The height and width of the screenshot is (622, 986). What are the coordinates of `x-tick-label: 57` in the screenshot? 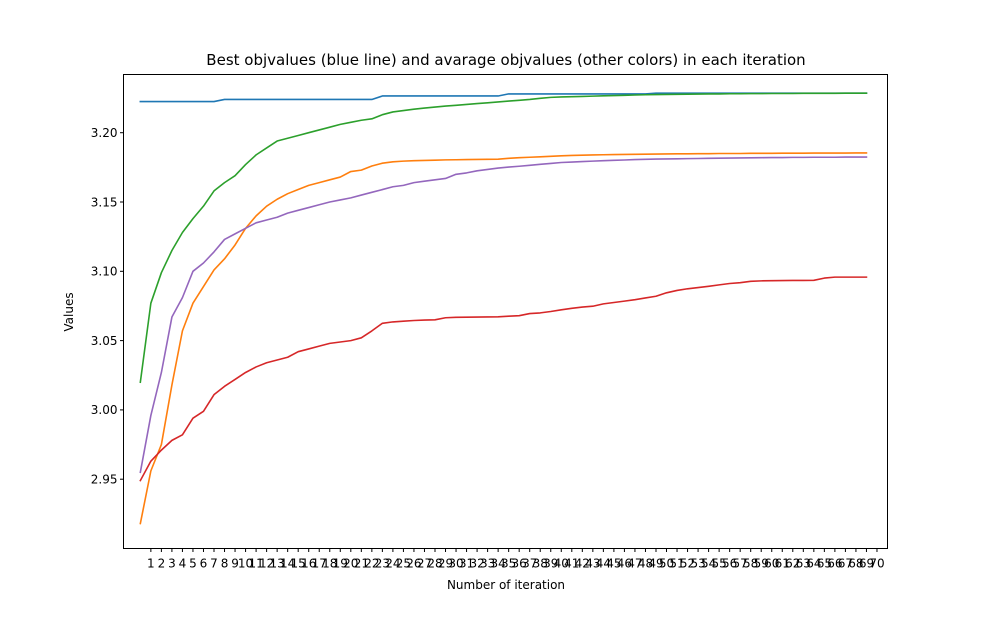 It's located at (740, 564).